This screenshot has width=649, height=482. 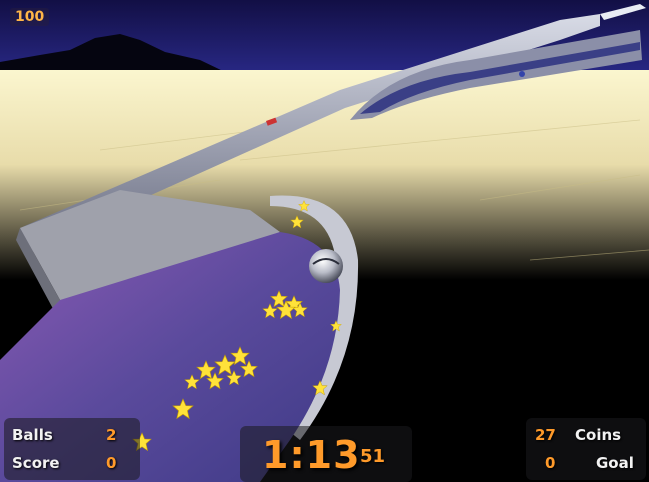 What do you see at coordinates (111, 463) in the screenshot?
I see `score-value: 0` at bounding box center [111, 463].